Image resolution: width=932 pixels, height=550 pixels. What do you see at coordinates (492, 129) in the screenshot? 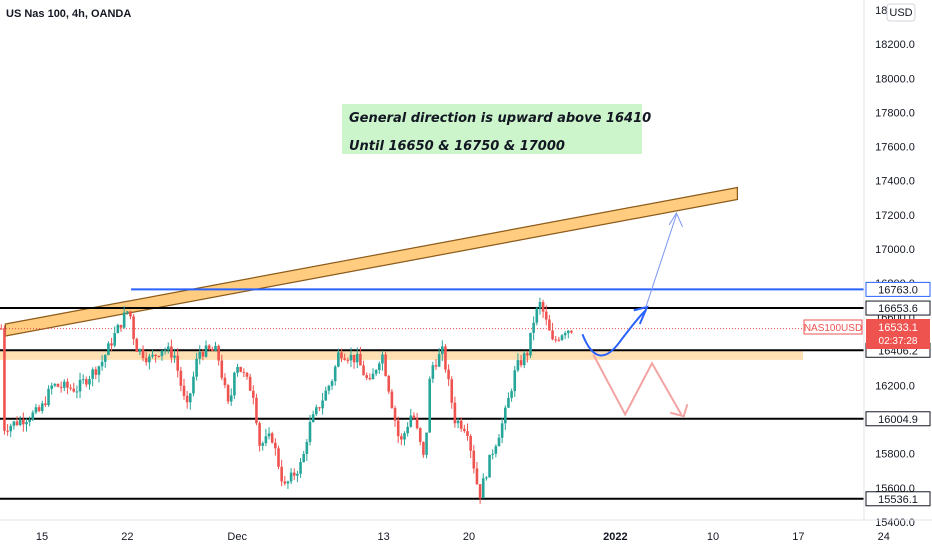
I see `annotation-box` at bounding box center [492, 129].